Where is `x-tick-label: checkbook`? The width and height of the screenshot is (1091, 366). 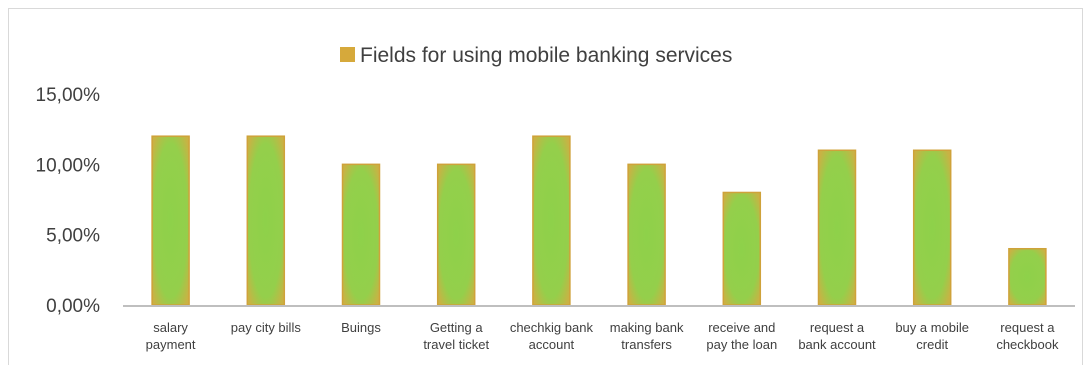 x-tick-label: checkbook is located at coordinates (1027, 344).